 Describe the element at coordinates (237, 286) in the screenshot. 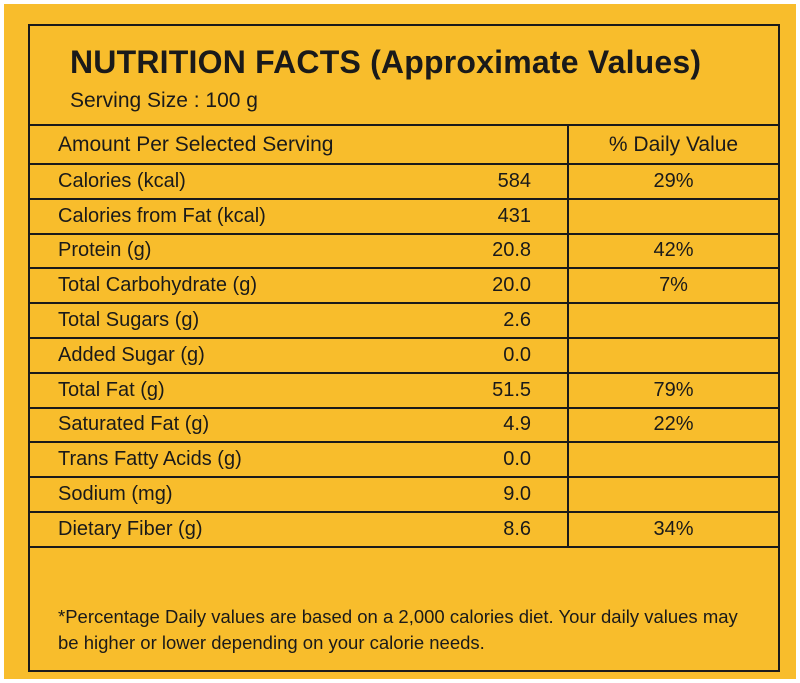

I see `nutrient-name: Total Carbohydrate (g)` at that location.